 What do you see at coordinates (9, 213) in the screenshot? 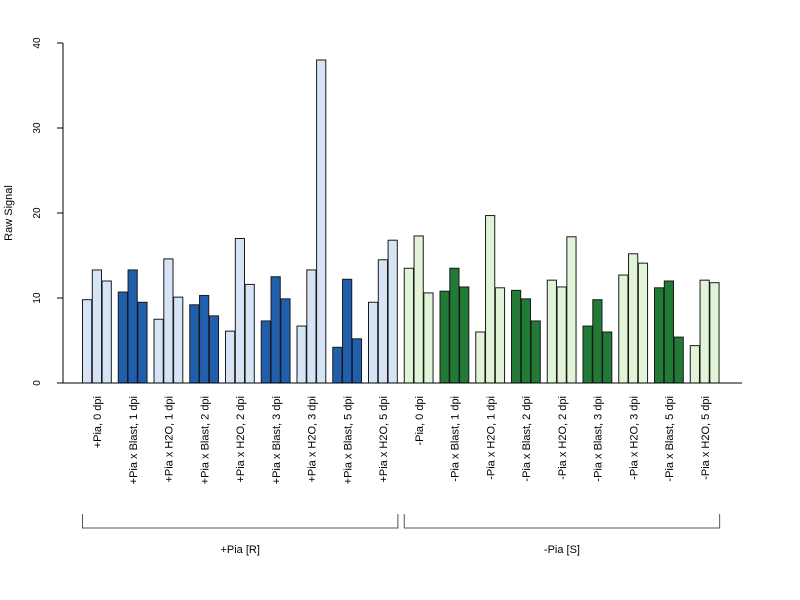
I see `y-axis-label: Raw Signal` at bounding box center [9, 213].